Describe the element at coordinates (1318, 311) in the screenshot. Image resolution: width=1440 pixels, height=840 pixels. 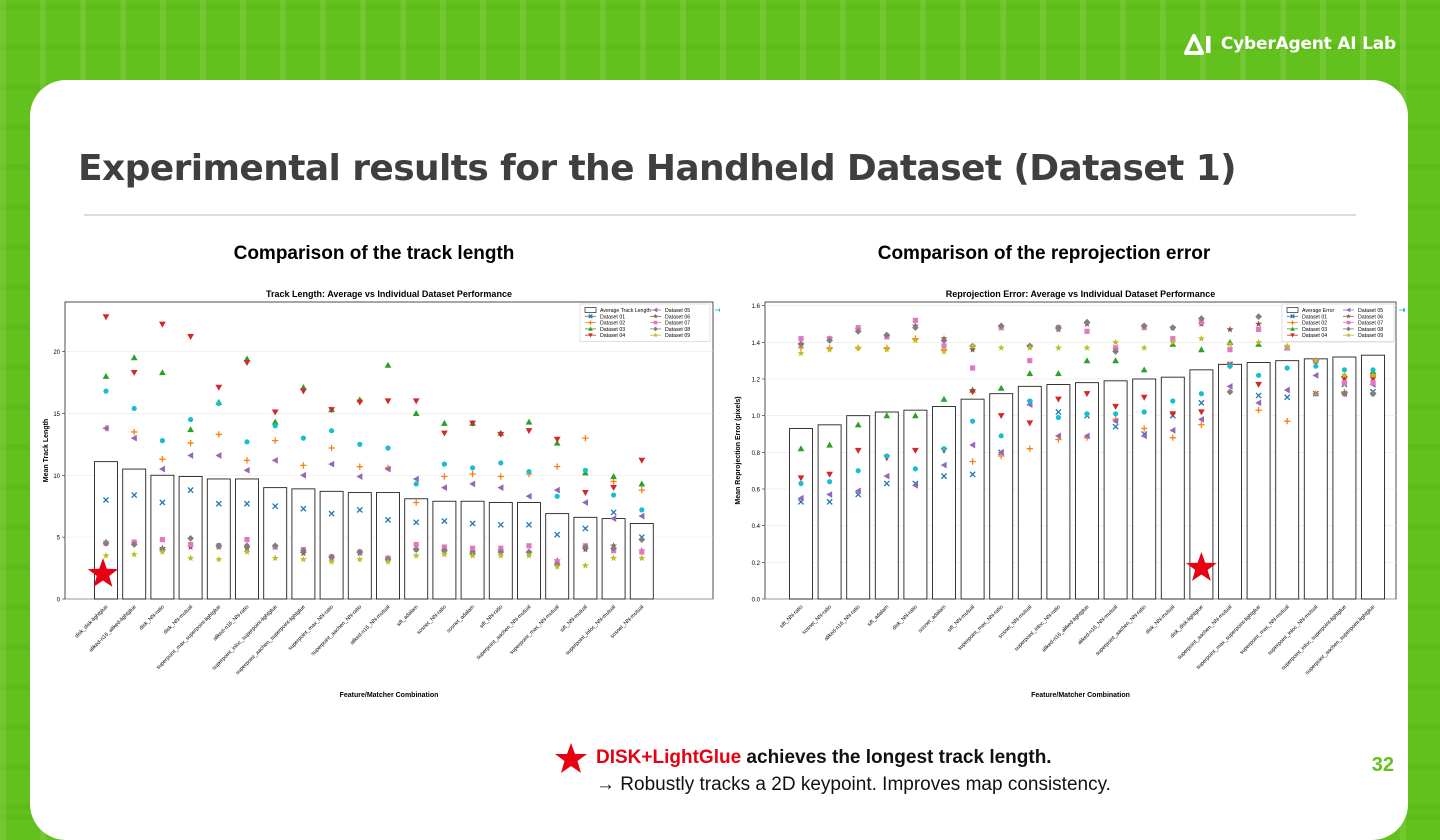
I see `legend-label: Average Error` at that location.